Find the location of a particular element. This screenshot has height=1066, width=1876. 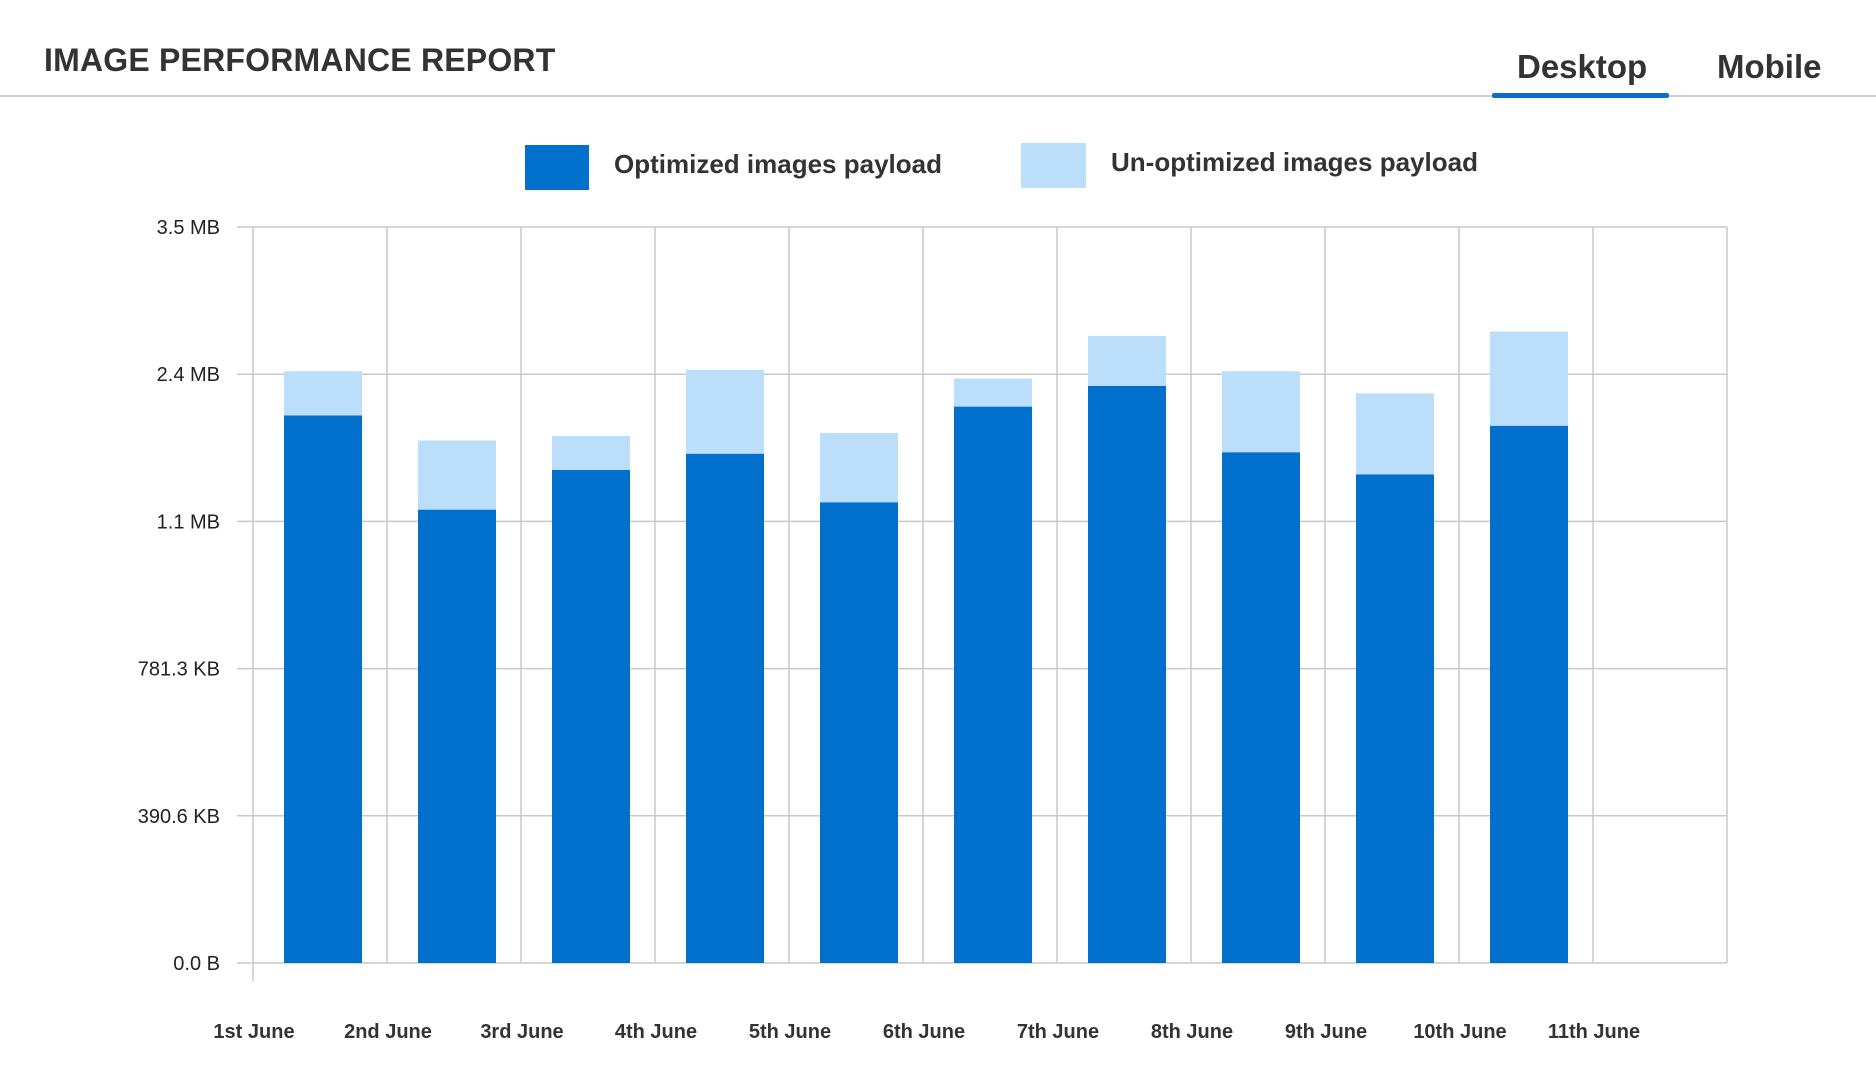

legend-swatch-unoptimized is located at coordinates (1053, 165).